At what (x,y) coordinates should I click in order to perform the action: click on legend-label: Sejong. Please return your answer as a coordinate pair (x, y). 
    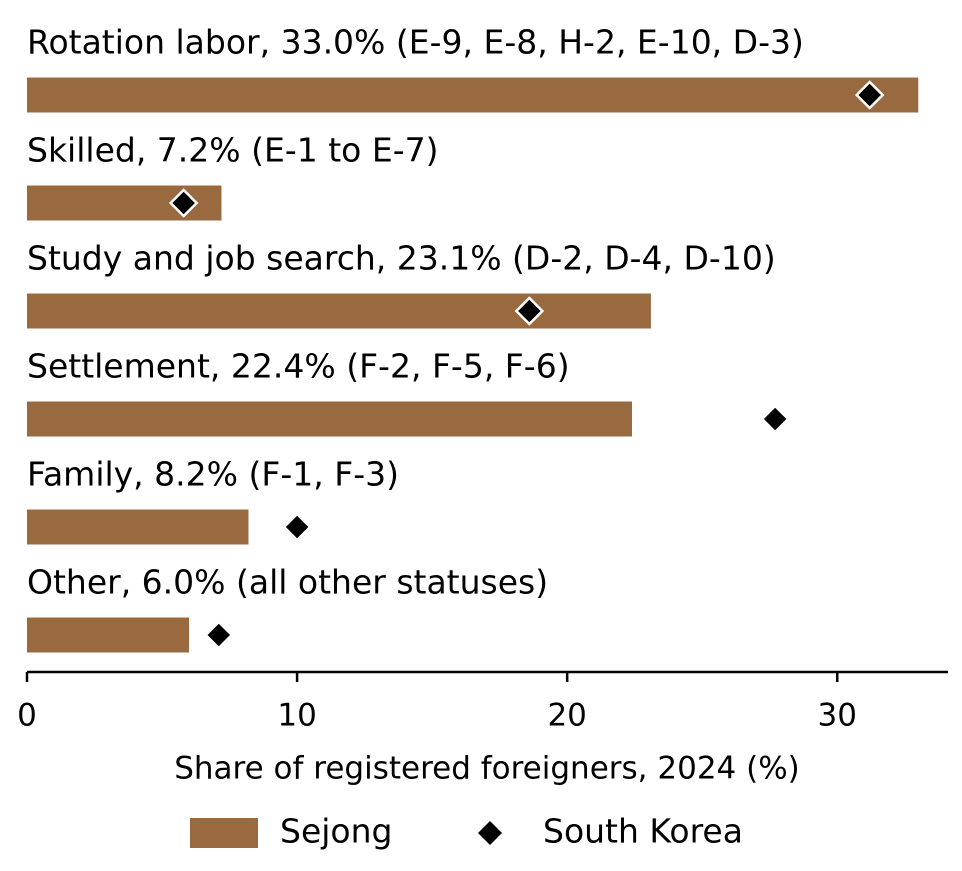
    Looking at the image, I should click on (336, 831).